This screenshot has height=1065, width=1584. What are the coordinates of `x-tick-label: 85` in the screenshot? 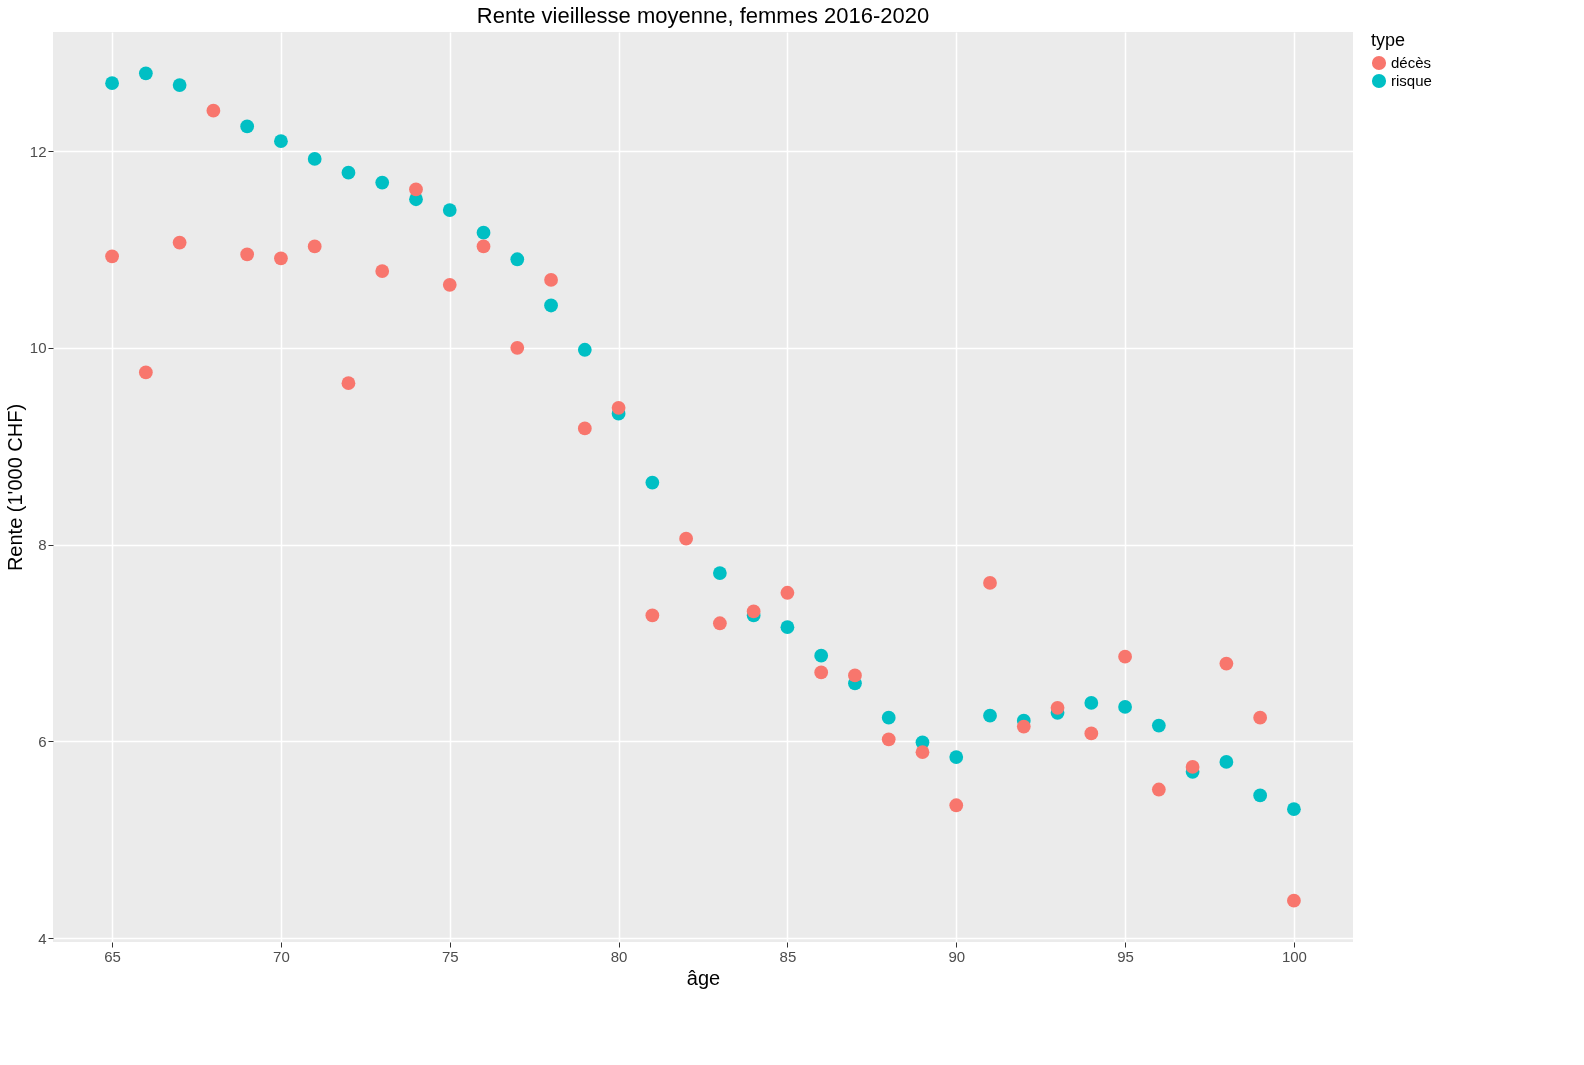 It's located at (788, 956).